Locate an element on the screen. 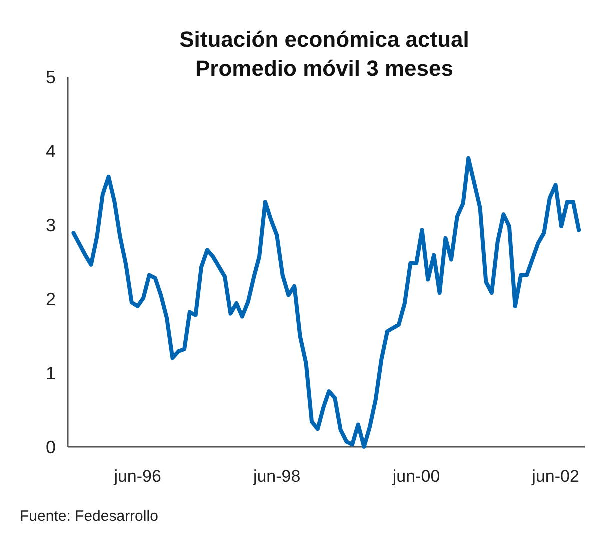  y-tick-label: 1 is located at coordinates (51, 373).